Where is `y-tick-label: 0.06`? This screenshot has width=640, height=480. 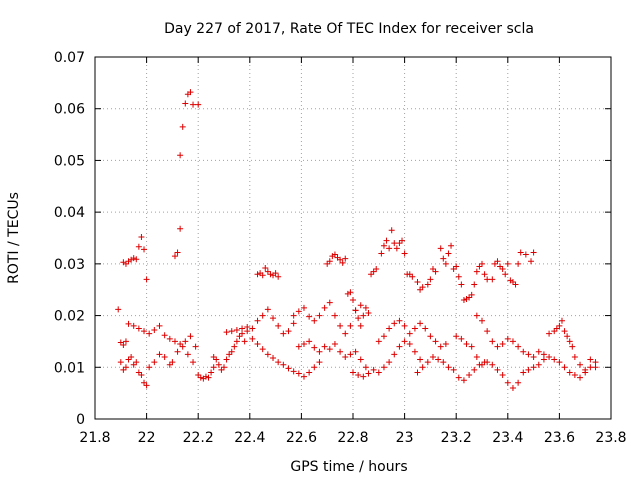
y-tick-label: 0.06 is located at coordinates (69, 110).